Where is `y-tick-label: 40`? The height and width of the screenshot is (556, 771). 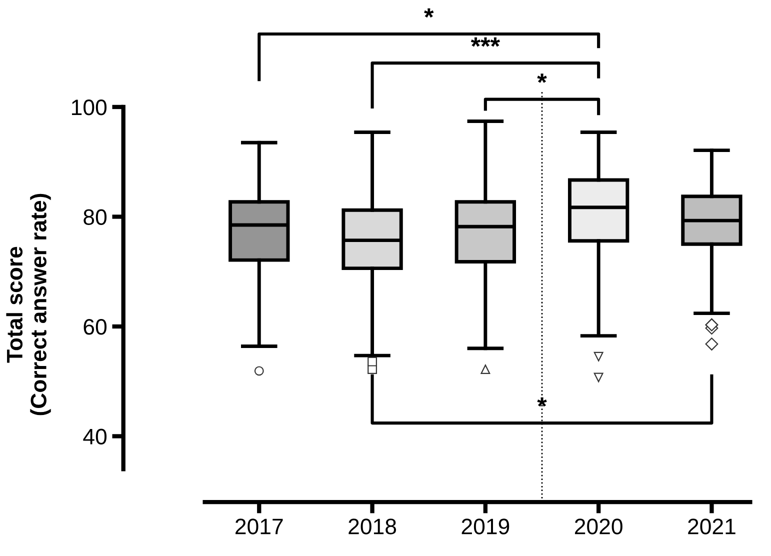 y-tick-label: 40 is located at coordinates (95, 436).